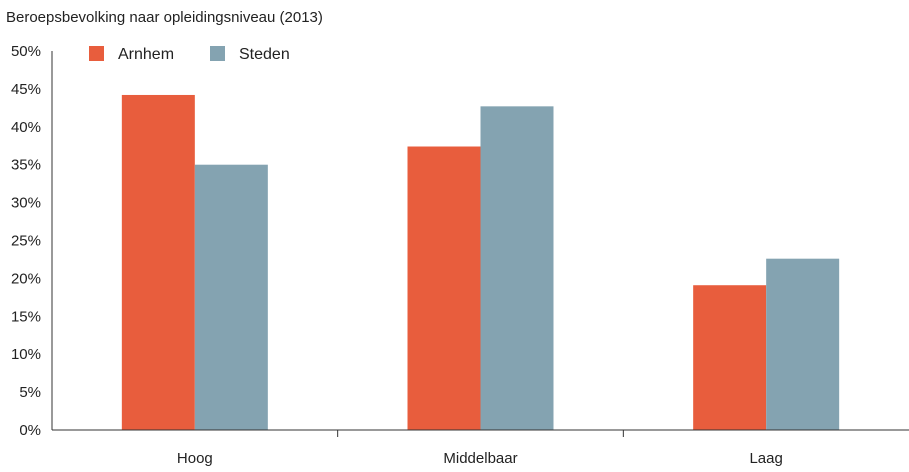  What do you see at coordinates (195, 458) in the screenshot?
I see `x-tick-label: Hoog` at bounding box center [195, 458].